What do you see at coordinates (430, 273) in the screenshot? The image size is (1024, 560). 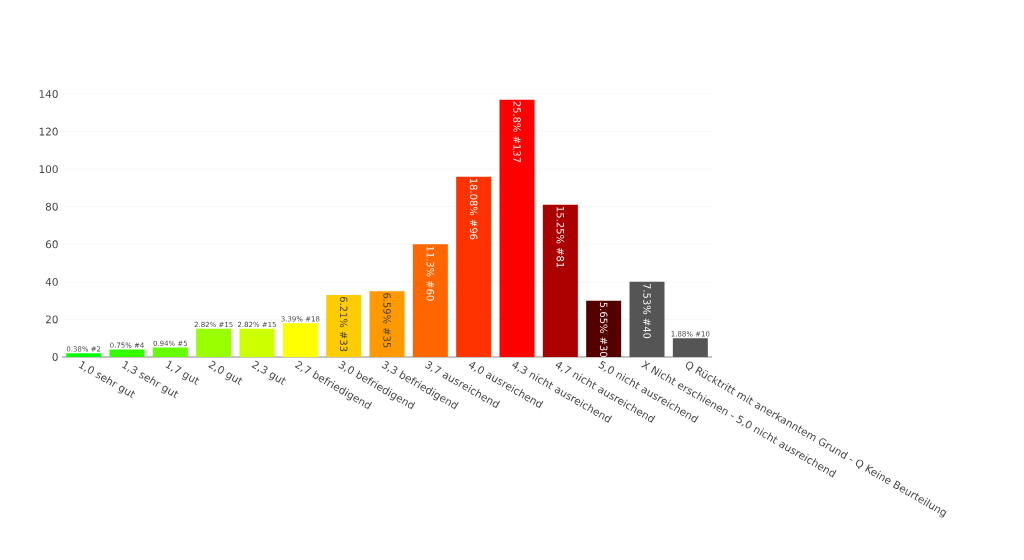 I see `data-label: 11.3% #60` at bounding box center [430, 273].